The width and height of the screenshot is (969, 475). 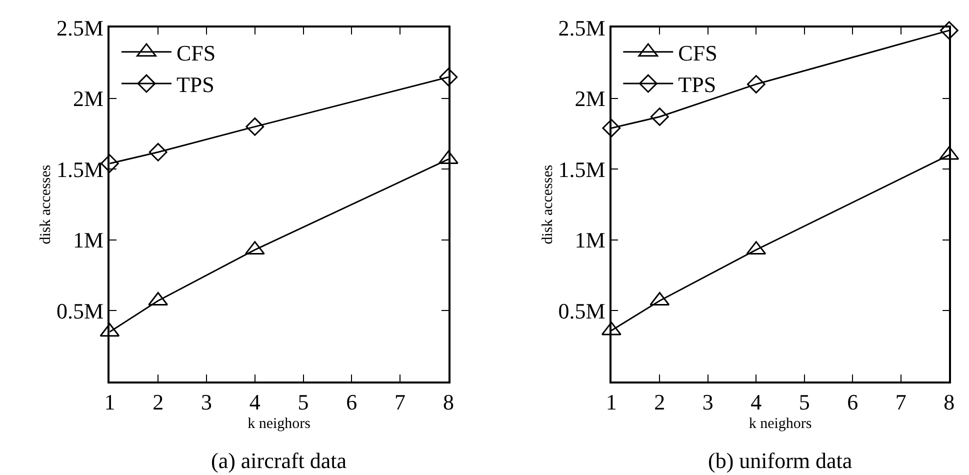 I want to click on text: (a) aircraft data, so click(x=279, y=460).